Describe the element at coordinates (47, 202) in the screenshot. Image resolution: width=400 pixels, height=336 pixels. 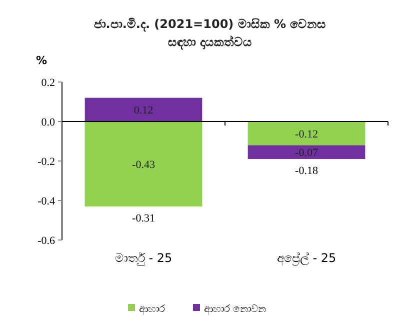
I see `y-tick-label: -0.4` at that location.